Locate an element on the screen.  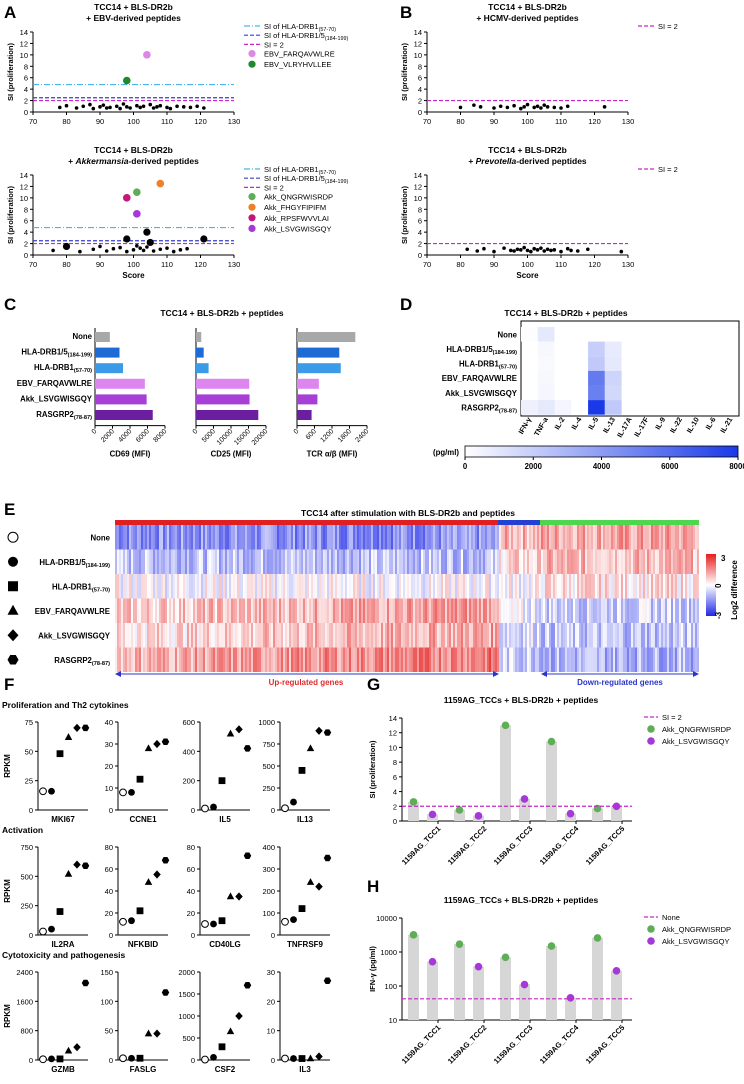
y-tick-label: 1500 is located at coordinates (186, 994).